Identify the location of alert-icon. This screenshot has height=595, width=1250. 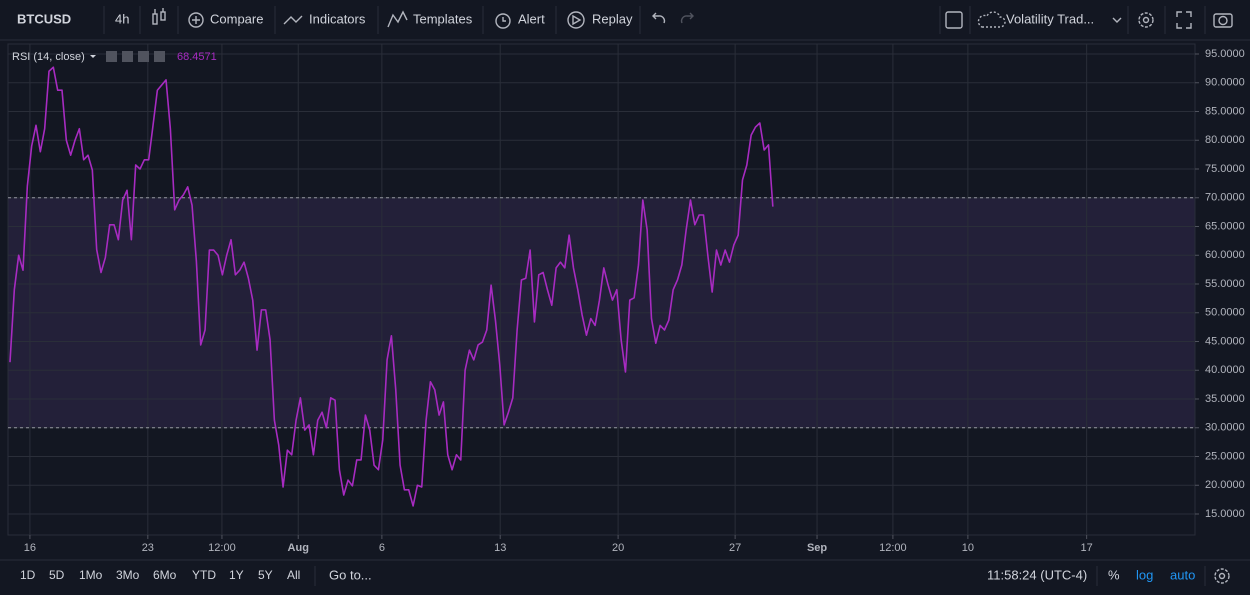
(503, 21).